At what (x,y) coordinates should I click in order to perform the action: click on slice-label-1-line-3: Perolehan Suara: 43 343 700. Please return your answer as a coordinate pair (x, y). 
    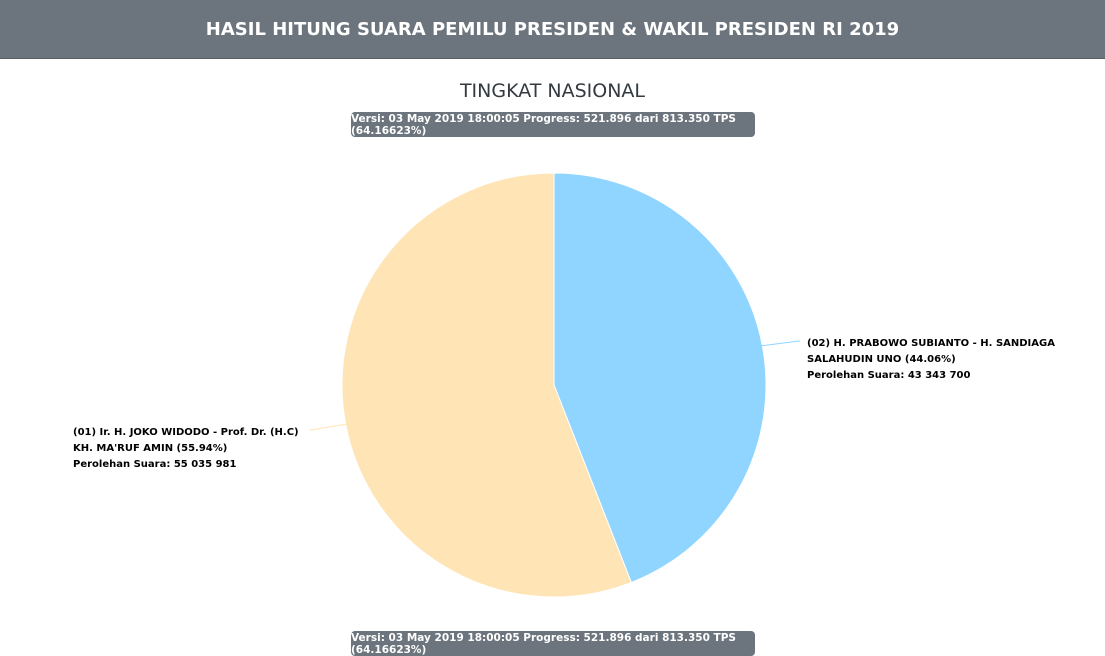
    Looking at the image, I should click on (888, 375).